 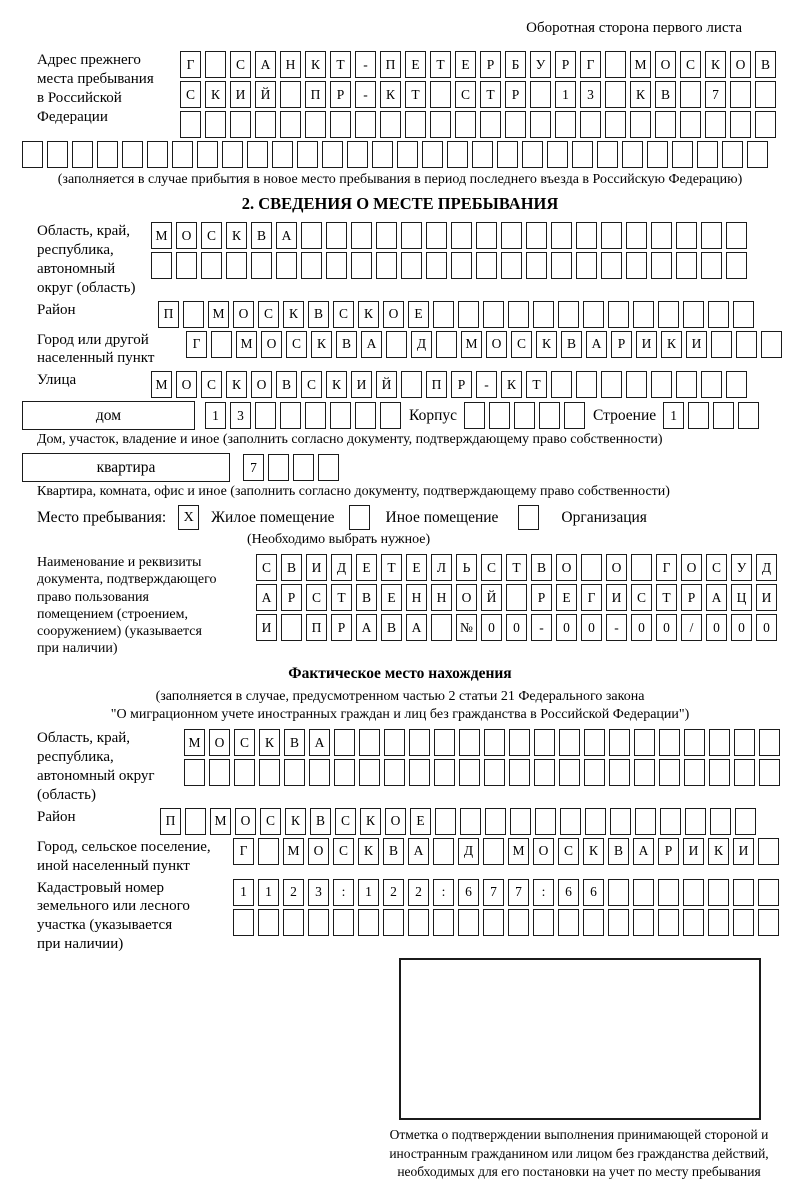 I want to click on char-box: В, so click(x=541, y=568).